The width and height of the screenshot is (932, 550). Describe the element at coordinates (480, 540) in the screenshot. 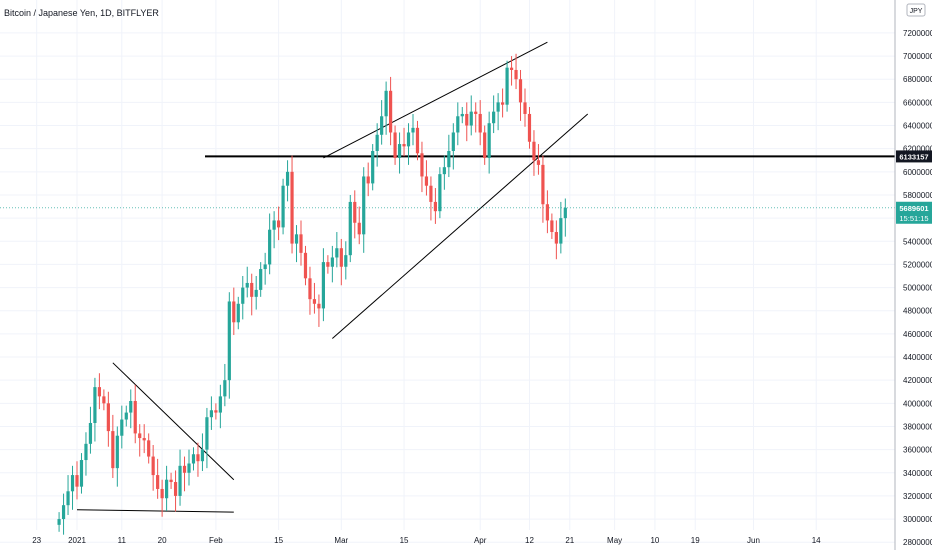

I see `x-tick-label: Apr` at that location.